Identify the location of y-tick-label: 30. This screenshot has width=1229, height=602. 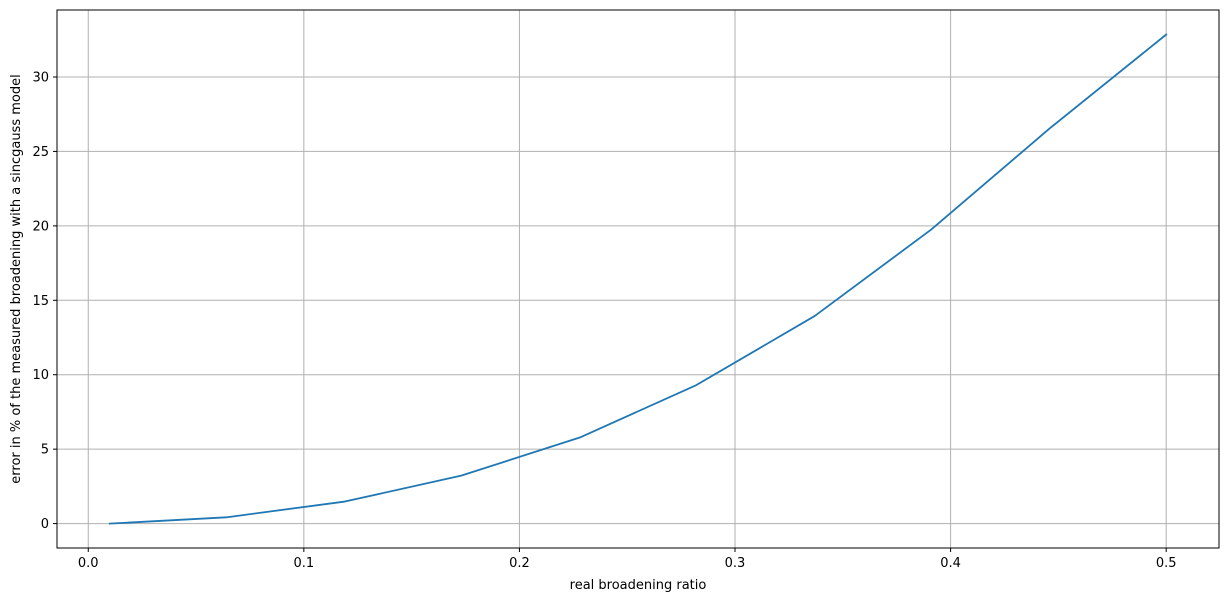
(40, 77).